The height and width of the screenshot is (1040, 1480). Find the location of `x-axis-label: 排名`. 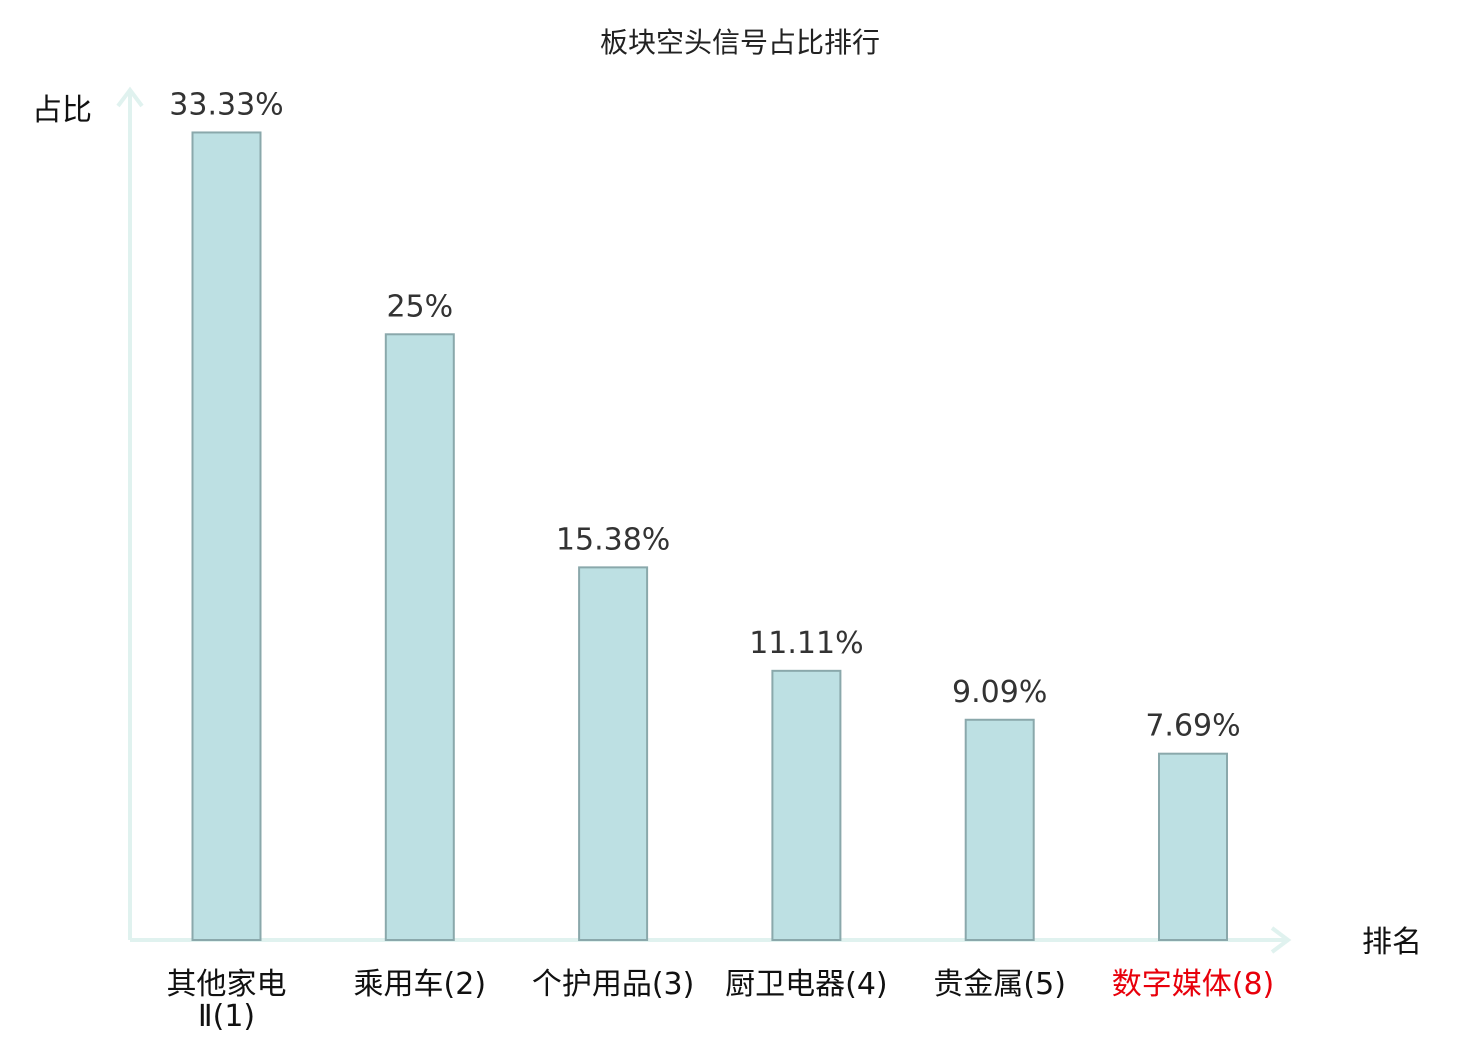

x-axis-label: 排名 is located at coordinates (1392, 942).